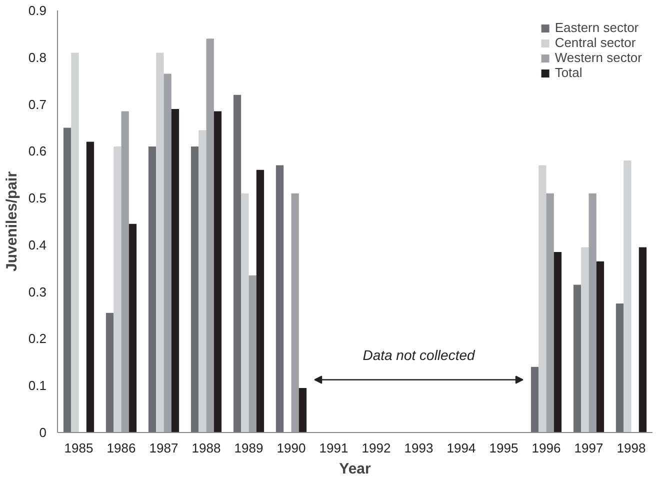 This screenshot has width=662, height=480. I want to click on y-tick-label: 0.2, so click(37, 338).